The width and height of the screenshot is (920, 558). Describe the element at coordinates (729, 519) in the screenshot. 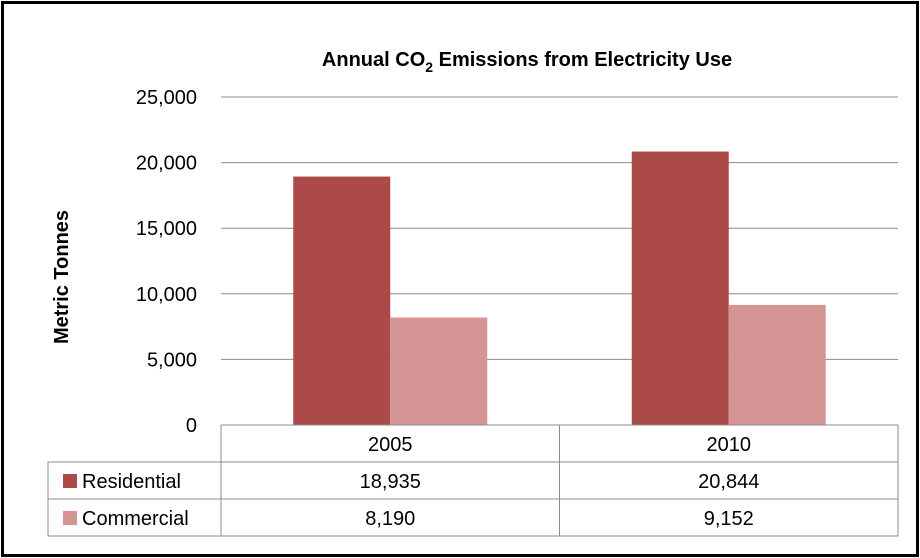

I see `data-label: 9,152` at that location.